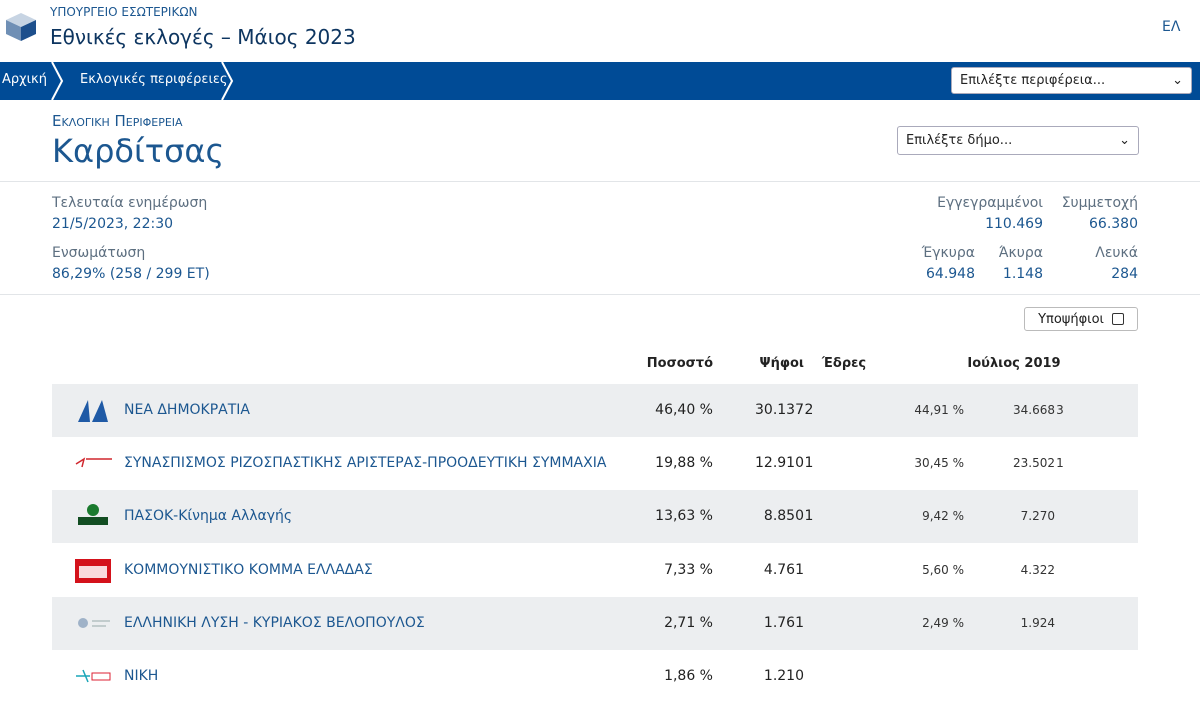  Describe the element at coordinates (950, 274) in the screenshot. I see `stat-value: 64.948` at that location.